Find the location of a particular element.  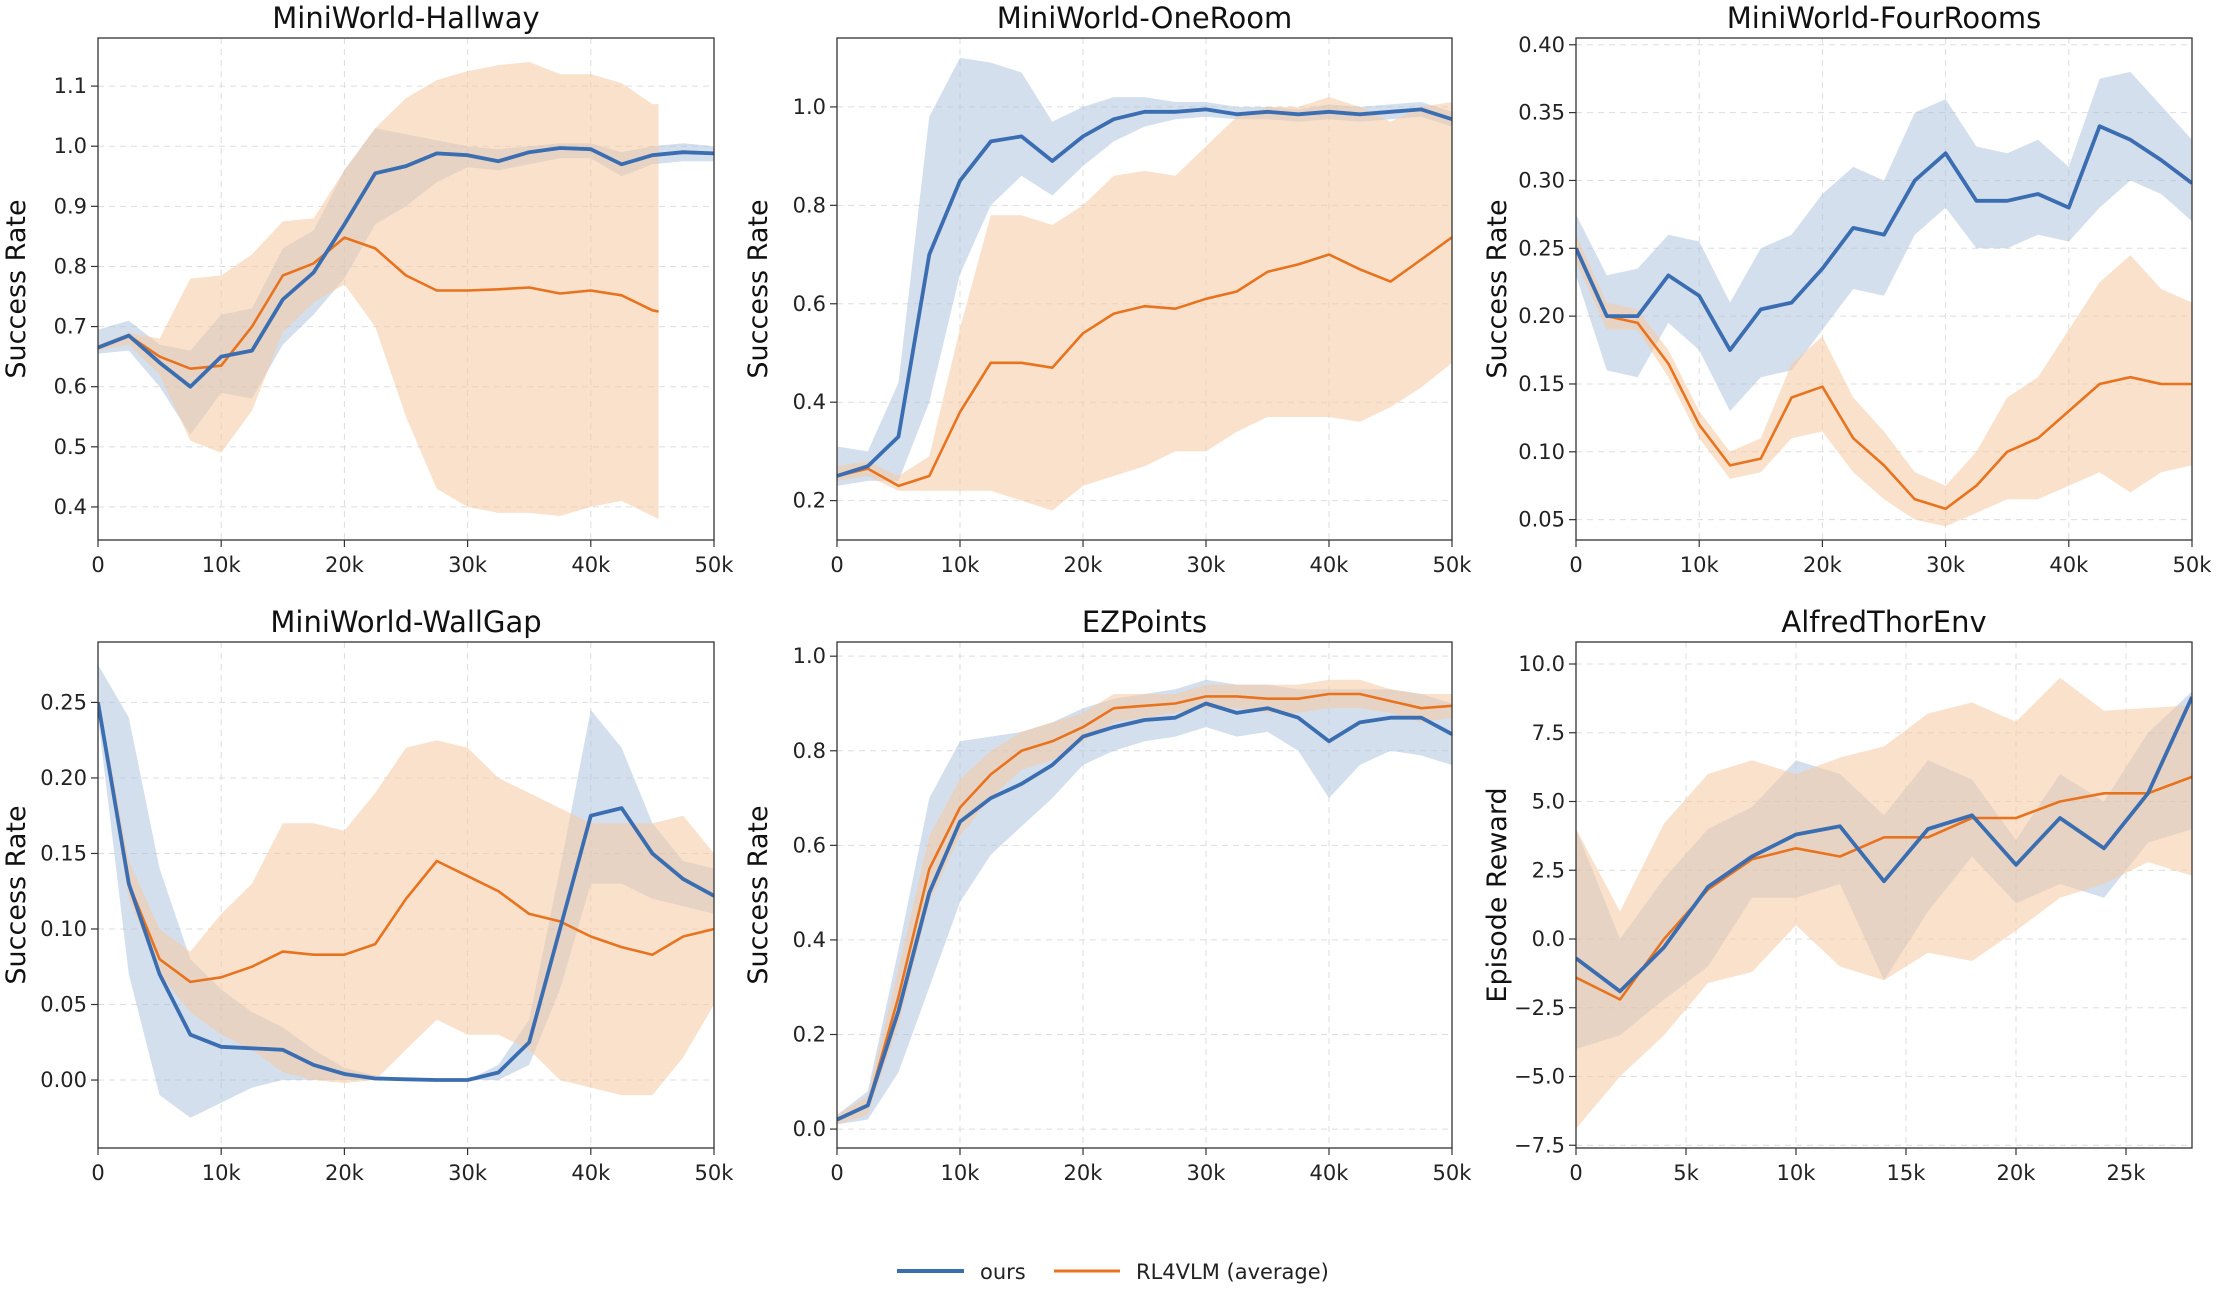

y-tick-label: 0.35 is located at coordinates (1541, 113).